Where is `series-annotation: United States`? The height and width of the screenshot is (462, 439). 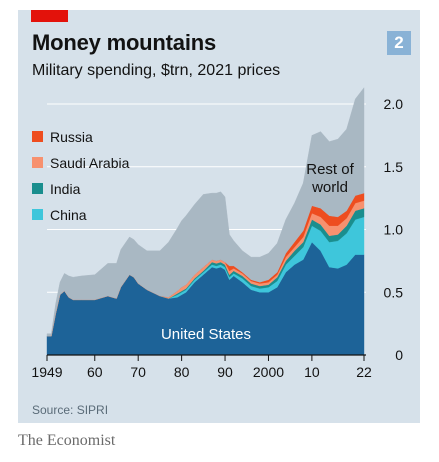
series-annotation: United States is located at coordinates (206, 334).